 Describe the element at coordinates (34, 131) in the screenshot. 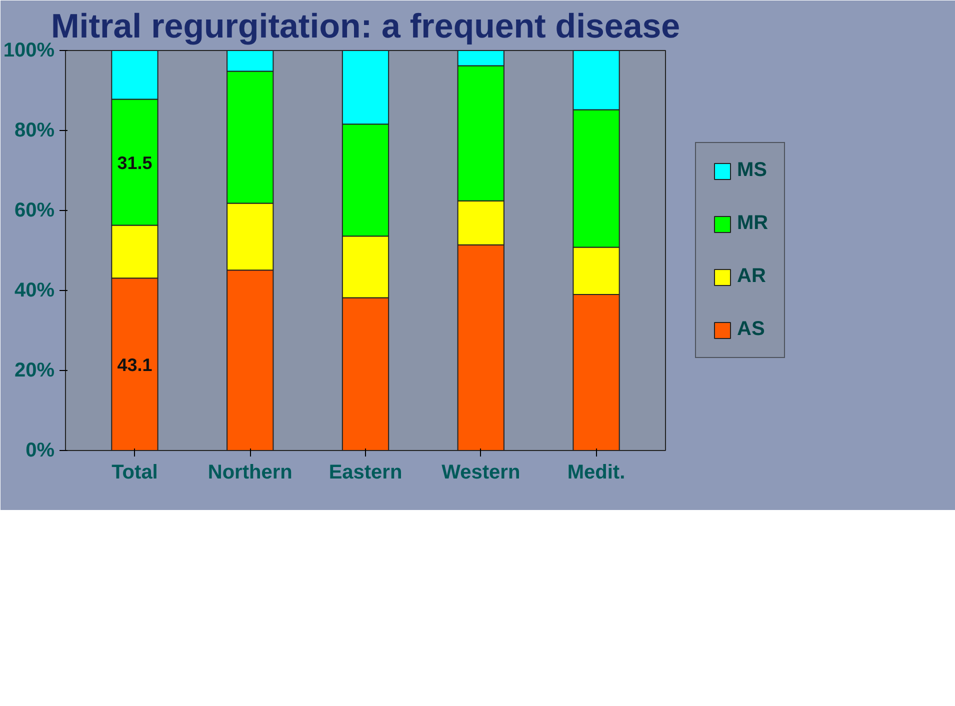

I see `y-tick-label: 80%` at that location.